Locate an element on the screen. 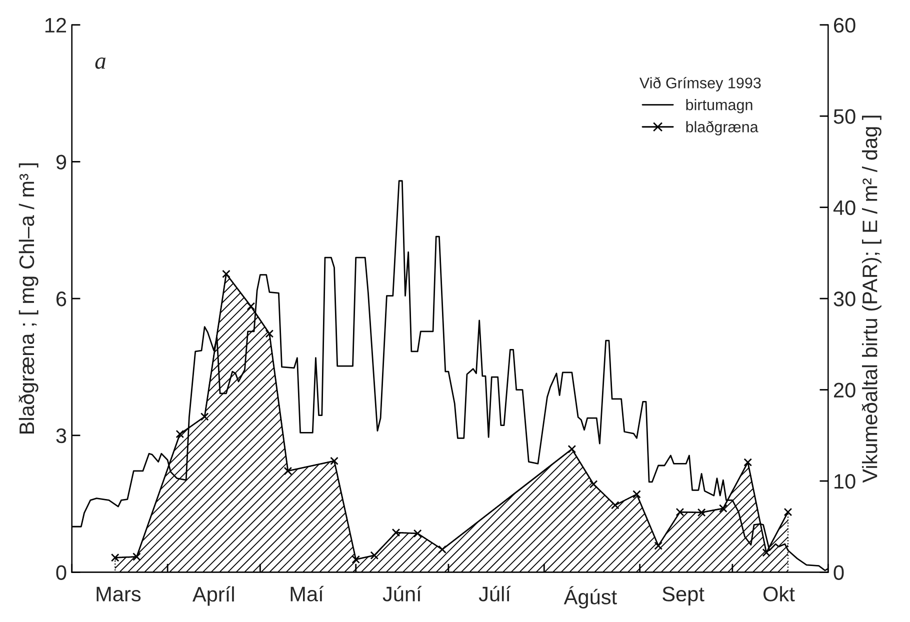 The width and height of the screenshot is (910, 622). y-axis-title: Blaðgræna ; [ mg Chl–a / m³ ] is located at coordinates (28, 298).